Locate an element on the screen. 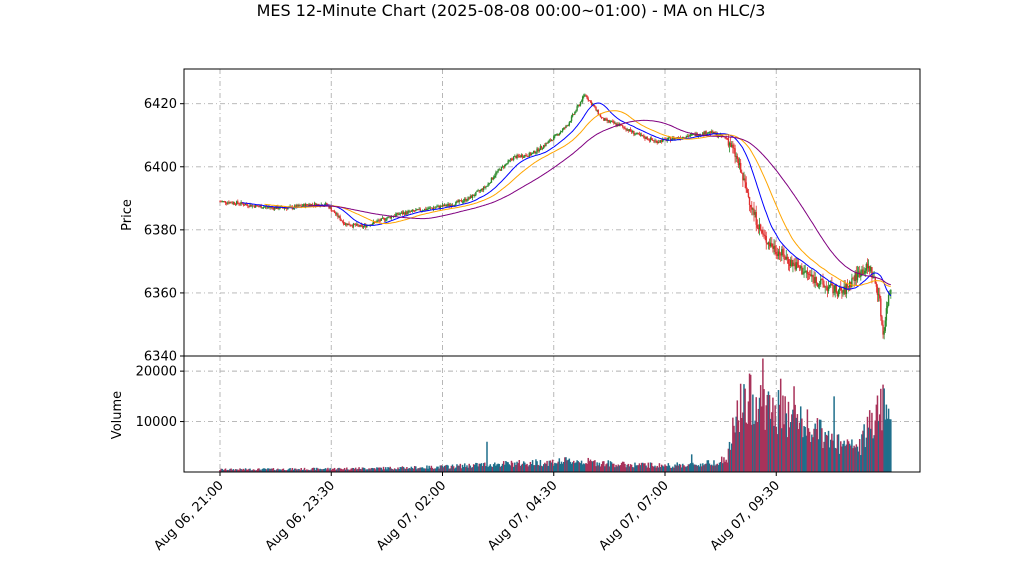  price-y-ticks: 6340 6360 6380 6400 6420 is located at coordinates (164, 231).